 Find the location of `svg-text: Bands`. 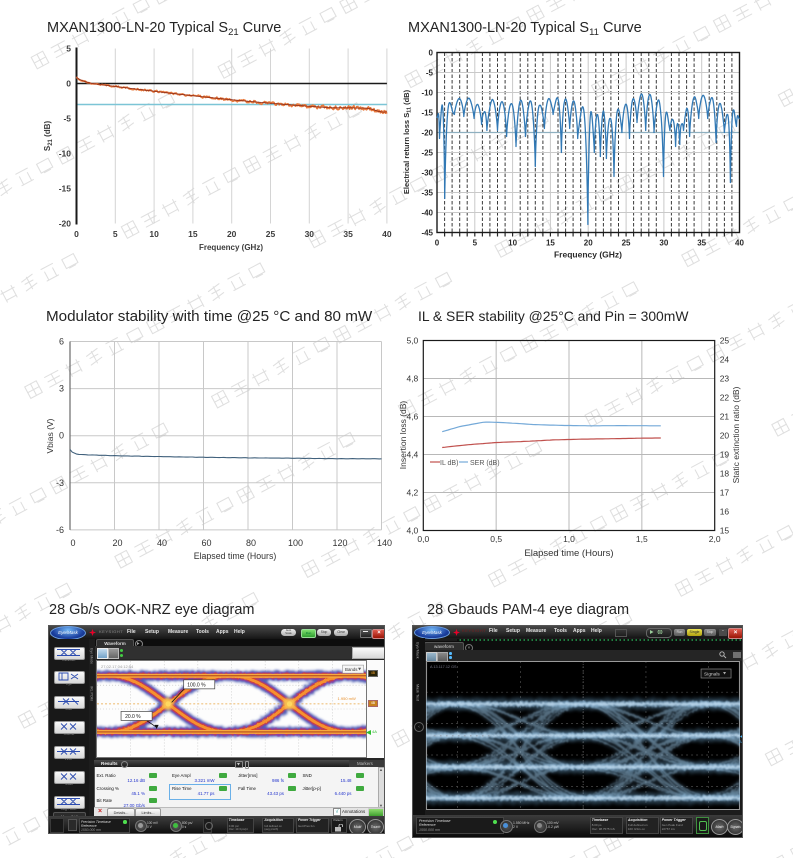

svg-text: Bands is located at coordinates (351, 668).